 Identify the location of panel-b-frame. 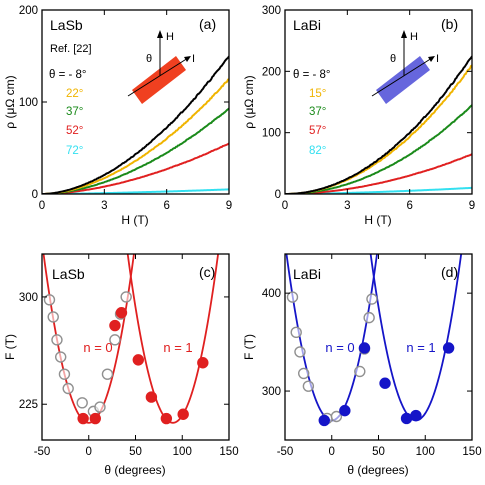
(378, 102).